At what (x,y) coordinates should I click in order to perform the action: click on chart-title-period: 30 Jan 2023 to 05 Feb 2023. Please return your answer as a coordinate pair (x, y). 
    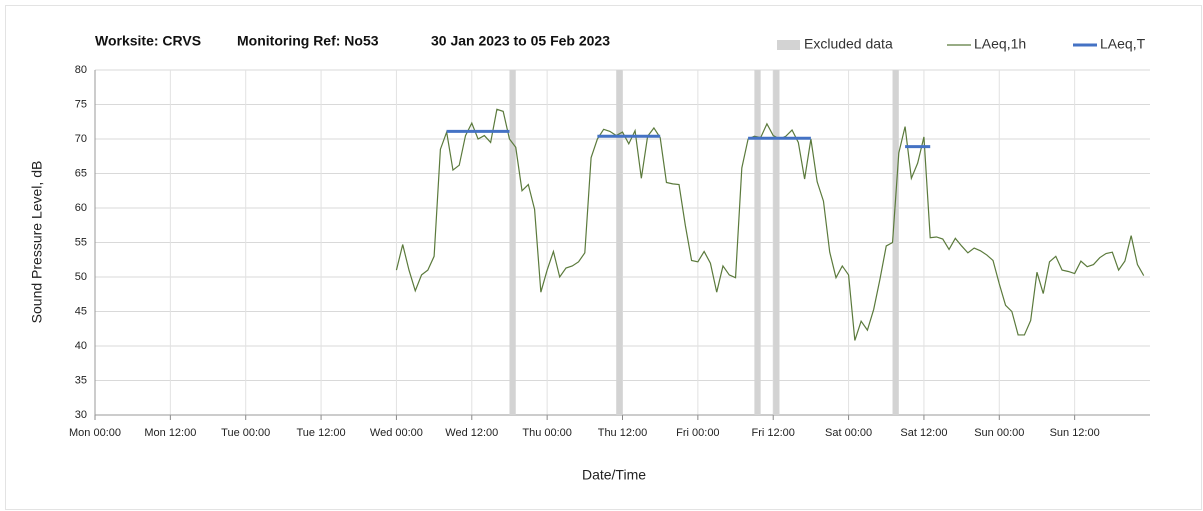
    Looking at the image, I should click on (520, 41).